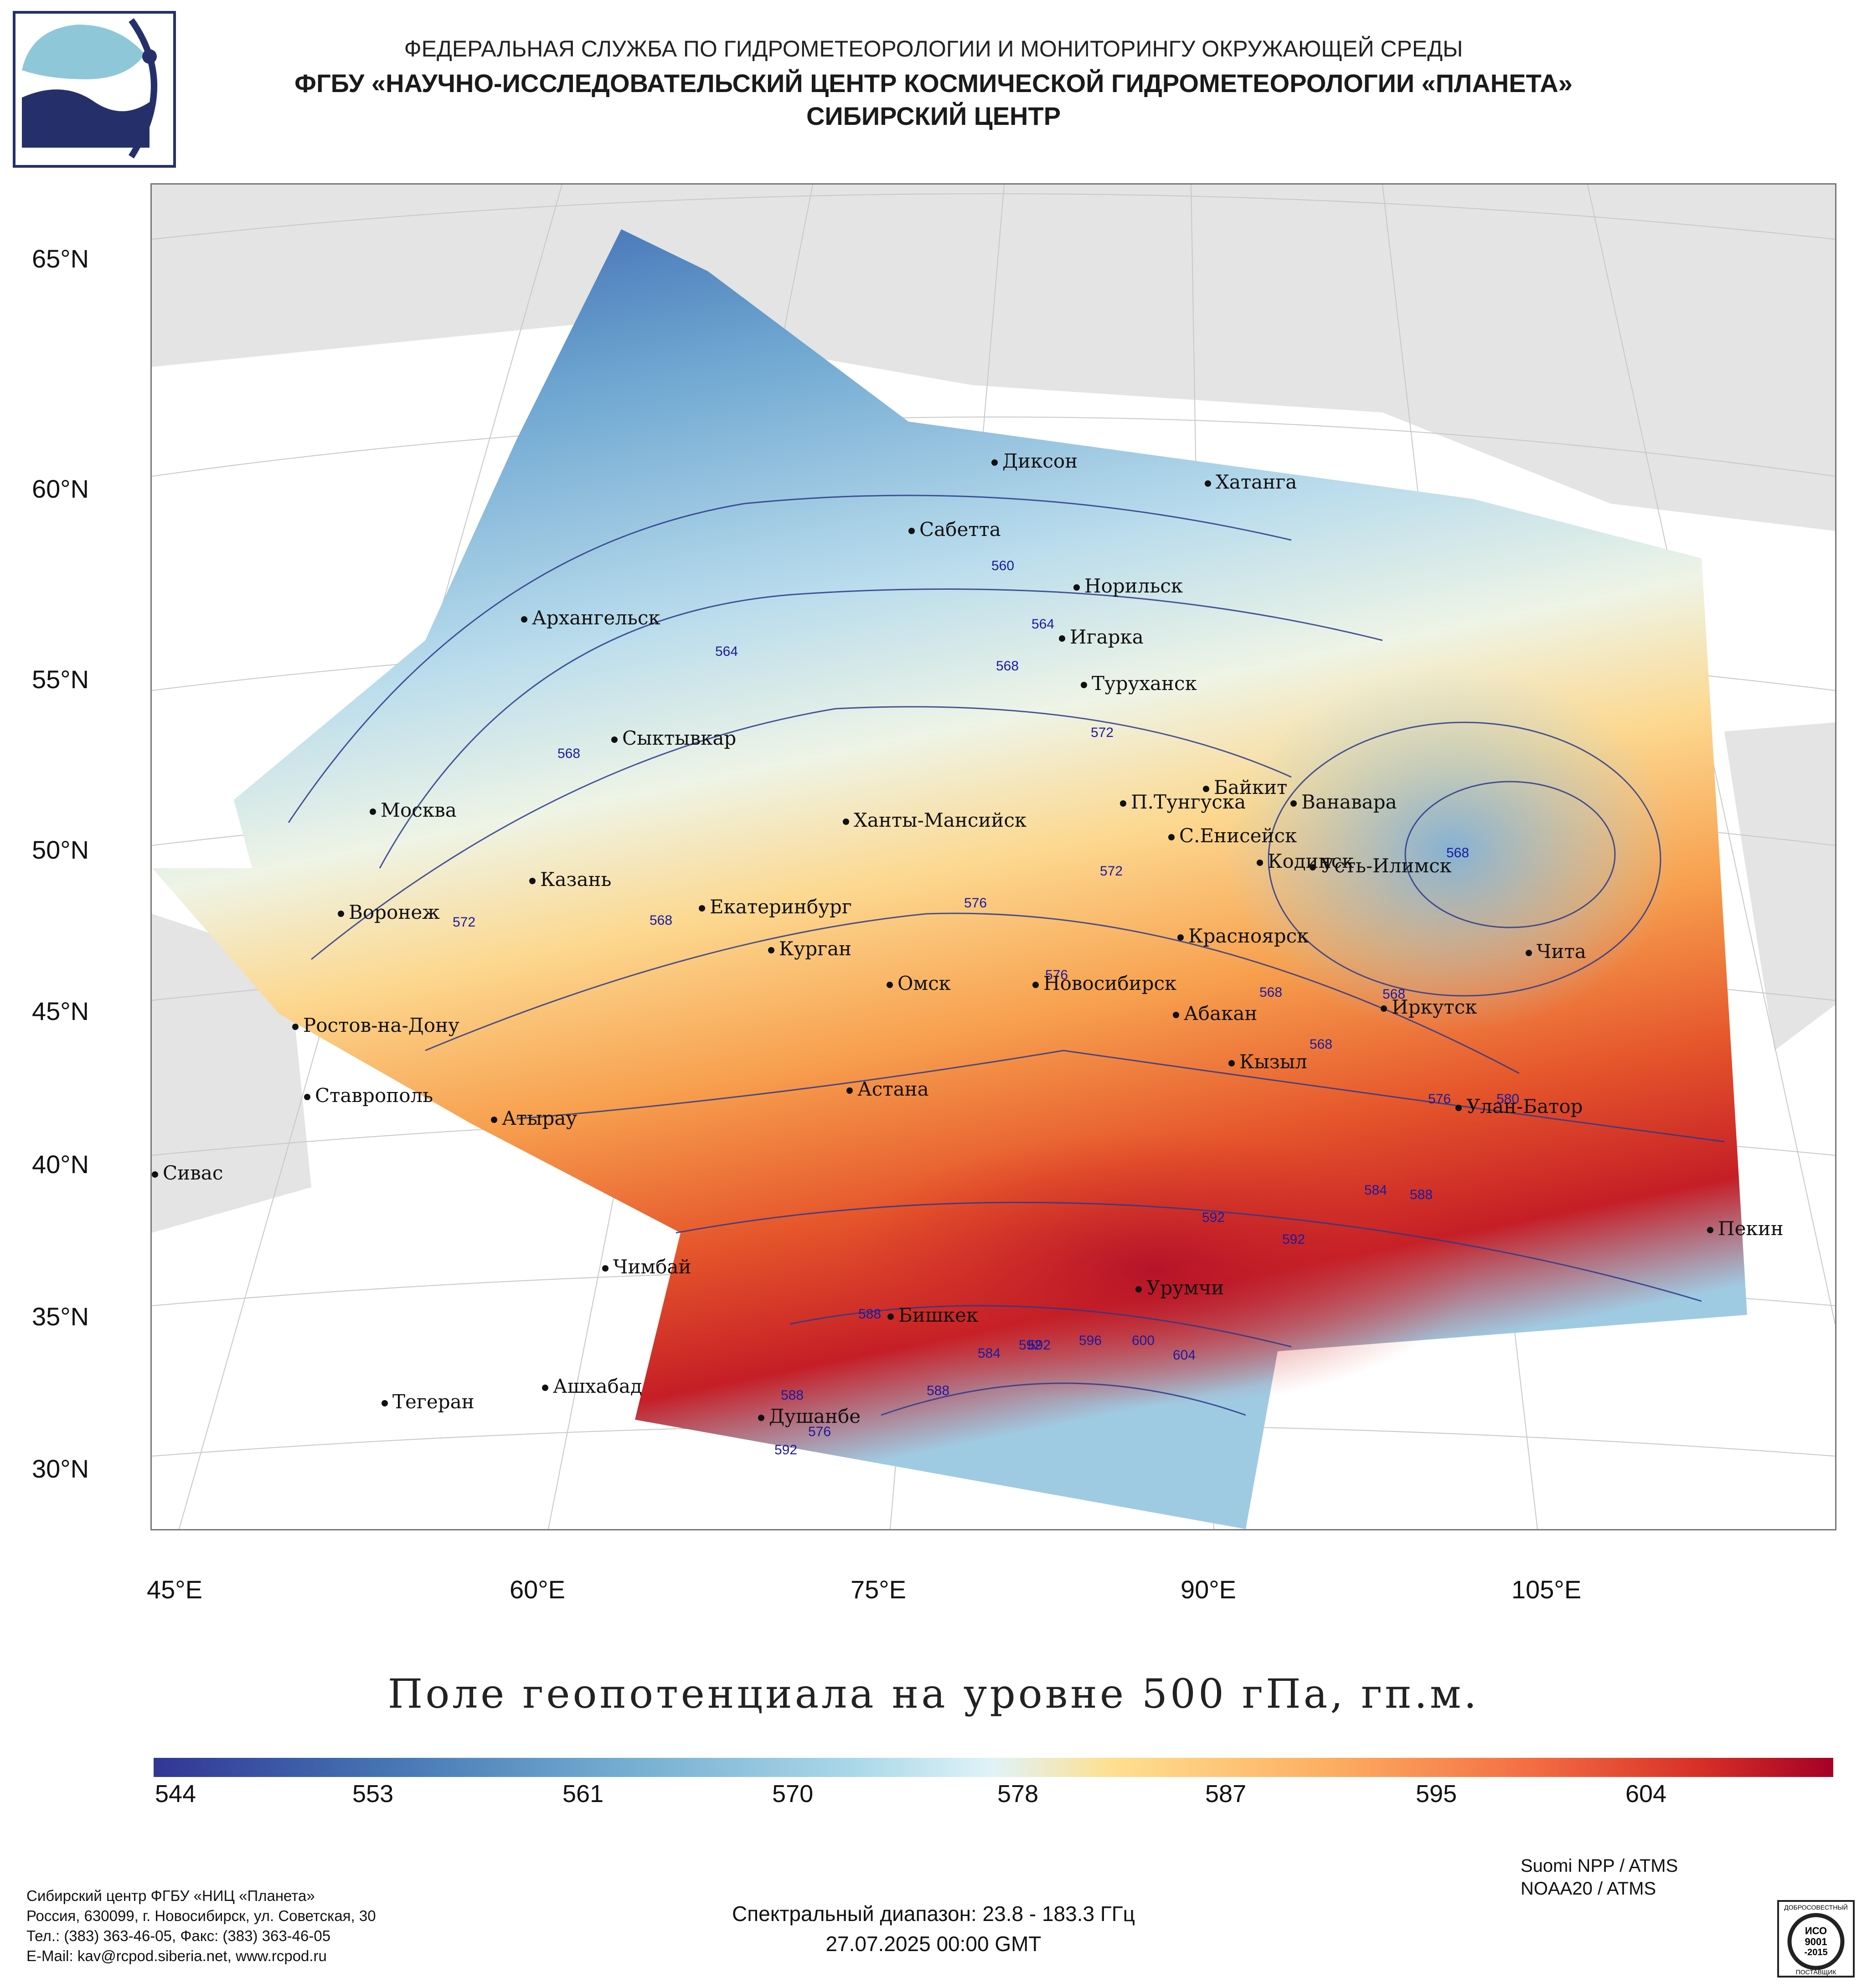 The height and width of the screenshot is (1988, 1867). I want to click on iso-badge-top: ДОБРОСОВЕСТНЫЙ, so click(1816, 1907).